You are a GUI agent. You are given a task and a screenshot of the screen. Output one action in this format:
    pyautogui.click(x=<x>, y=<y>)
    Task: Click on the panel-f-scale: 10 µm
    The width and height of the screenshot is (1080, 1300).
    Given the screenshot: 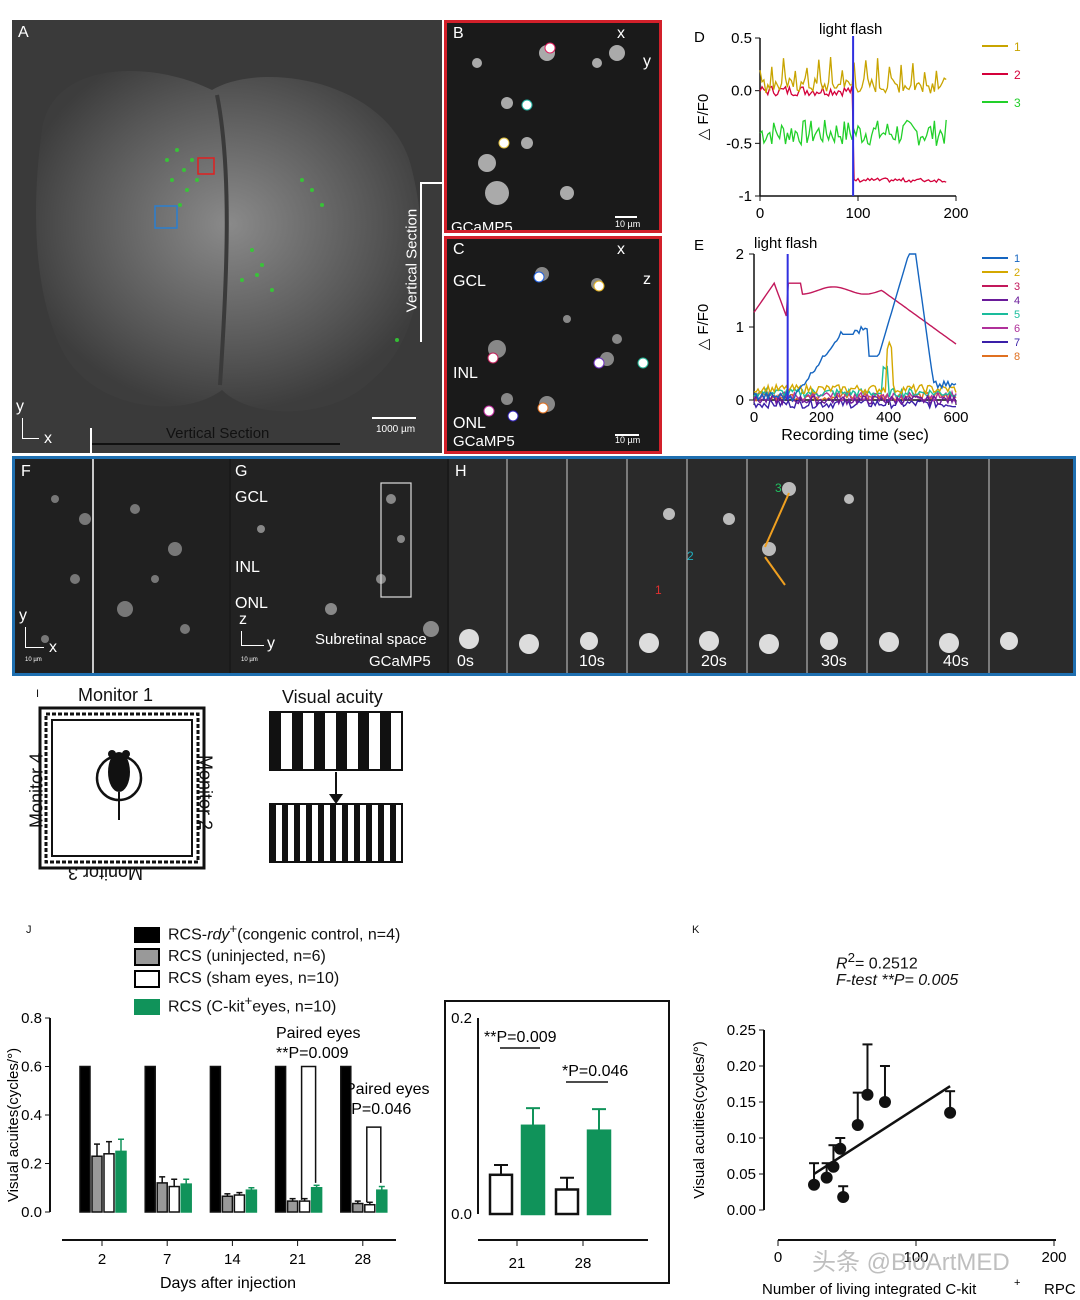 What is the action you would take?
    pyautogui.click(x=33, y=660)
    